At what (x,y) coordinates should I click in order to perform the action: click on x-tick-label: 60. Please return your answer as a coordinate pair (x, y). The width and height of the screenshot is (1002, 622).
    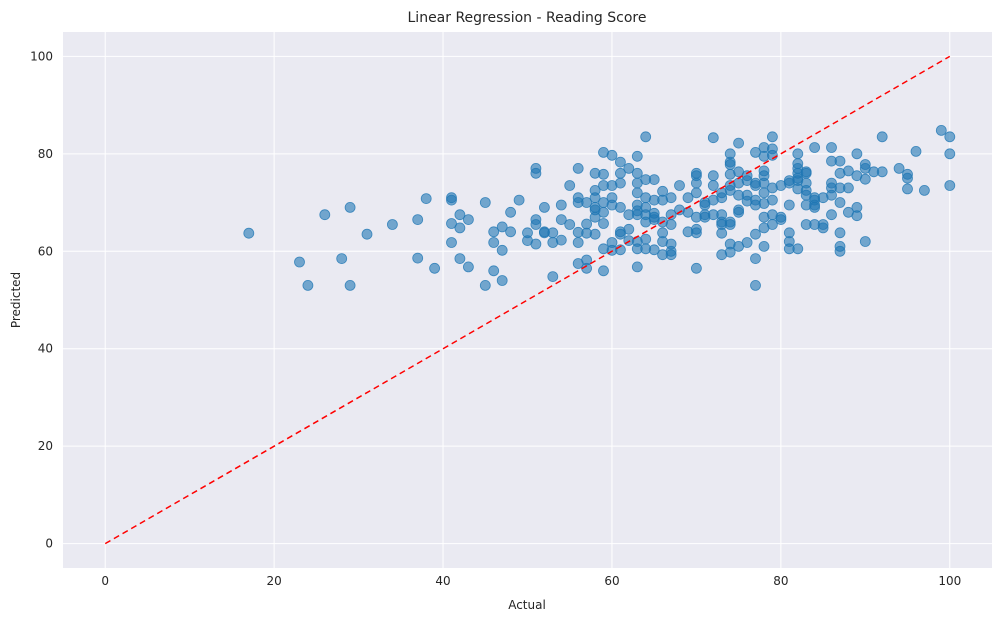
    Looking at the image, I should click on (611, 581).